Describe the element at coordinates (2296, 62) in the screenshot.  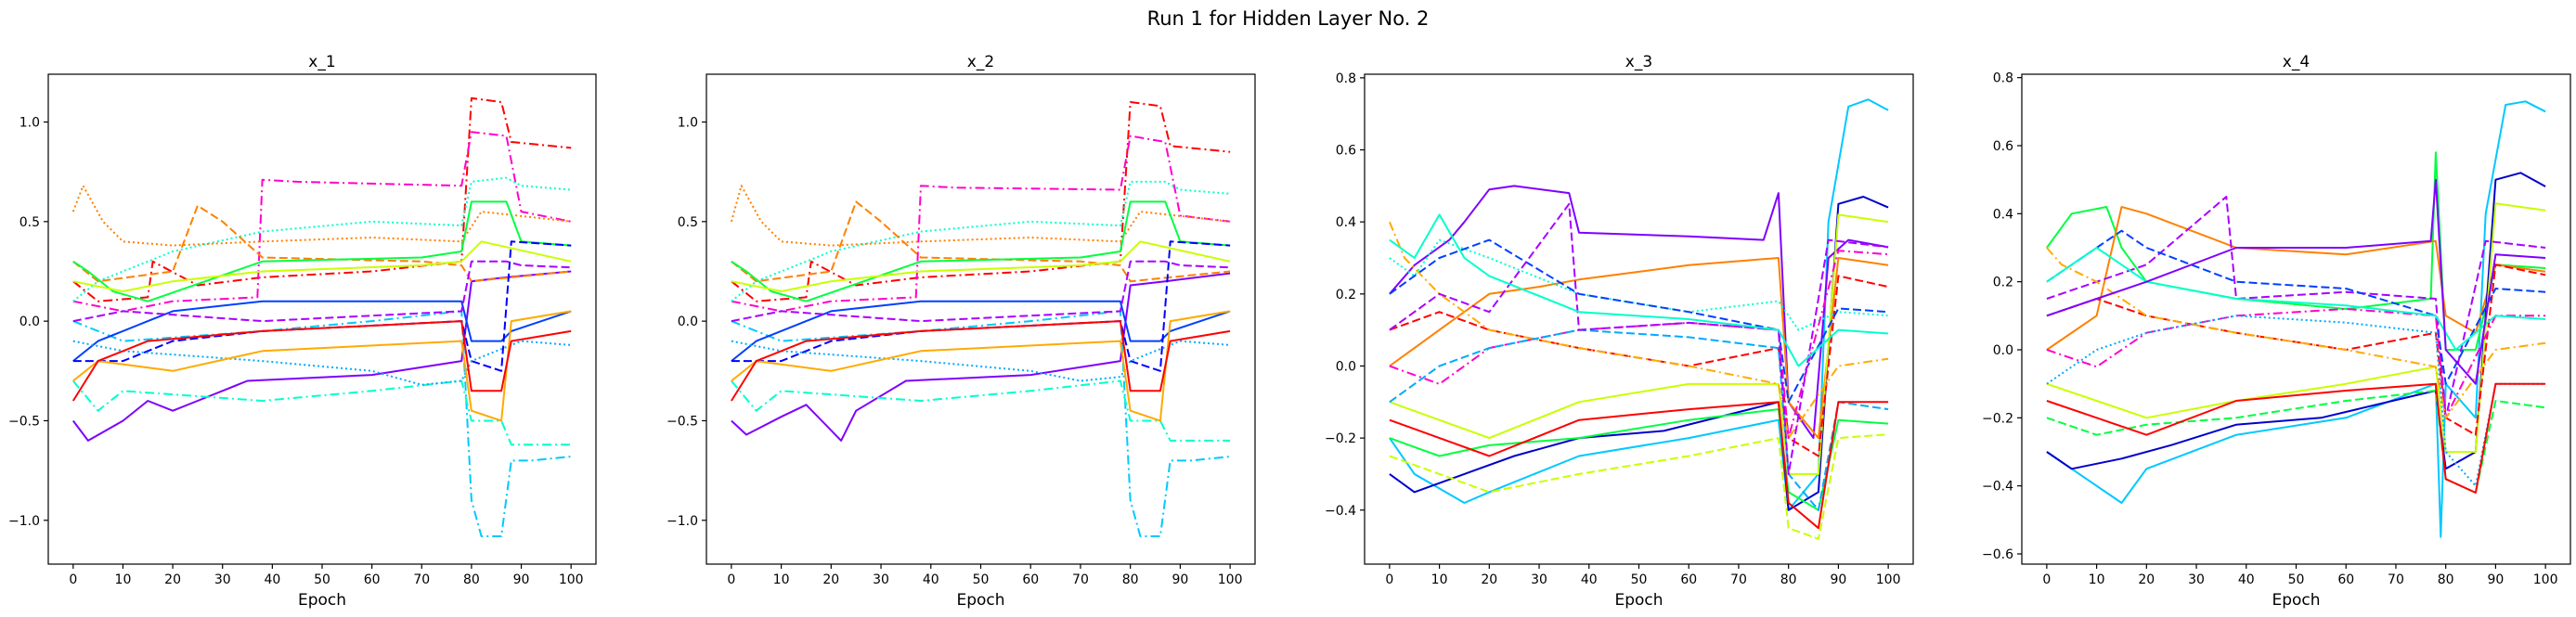
I see `subplot-title: x_4` at that location.